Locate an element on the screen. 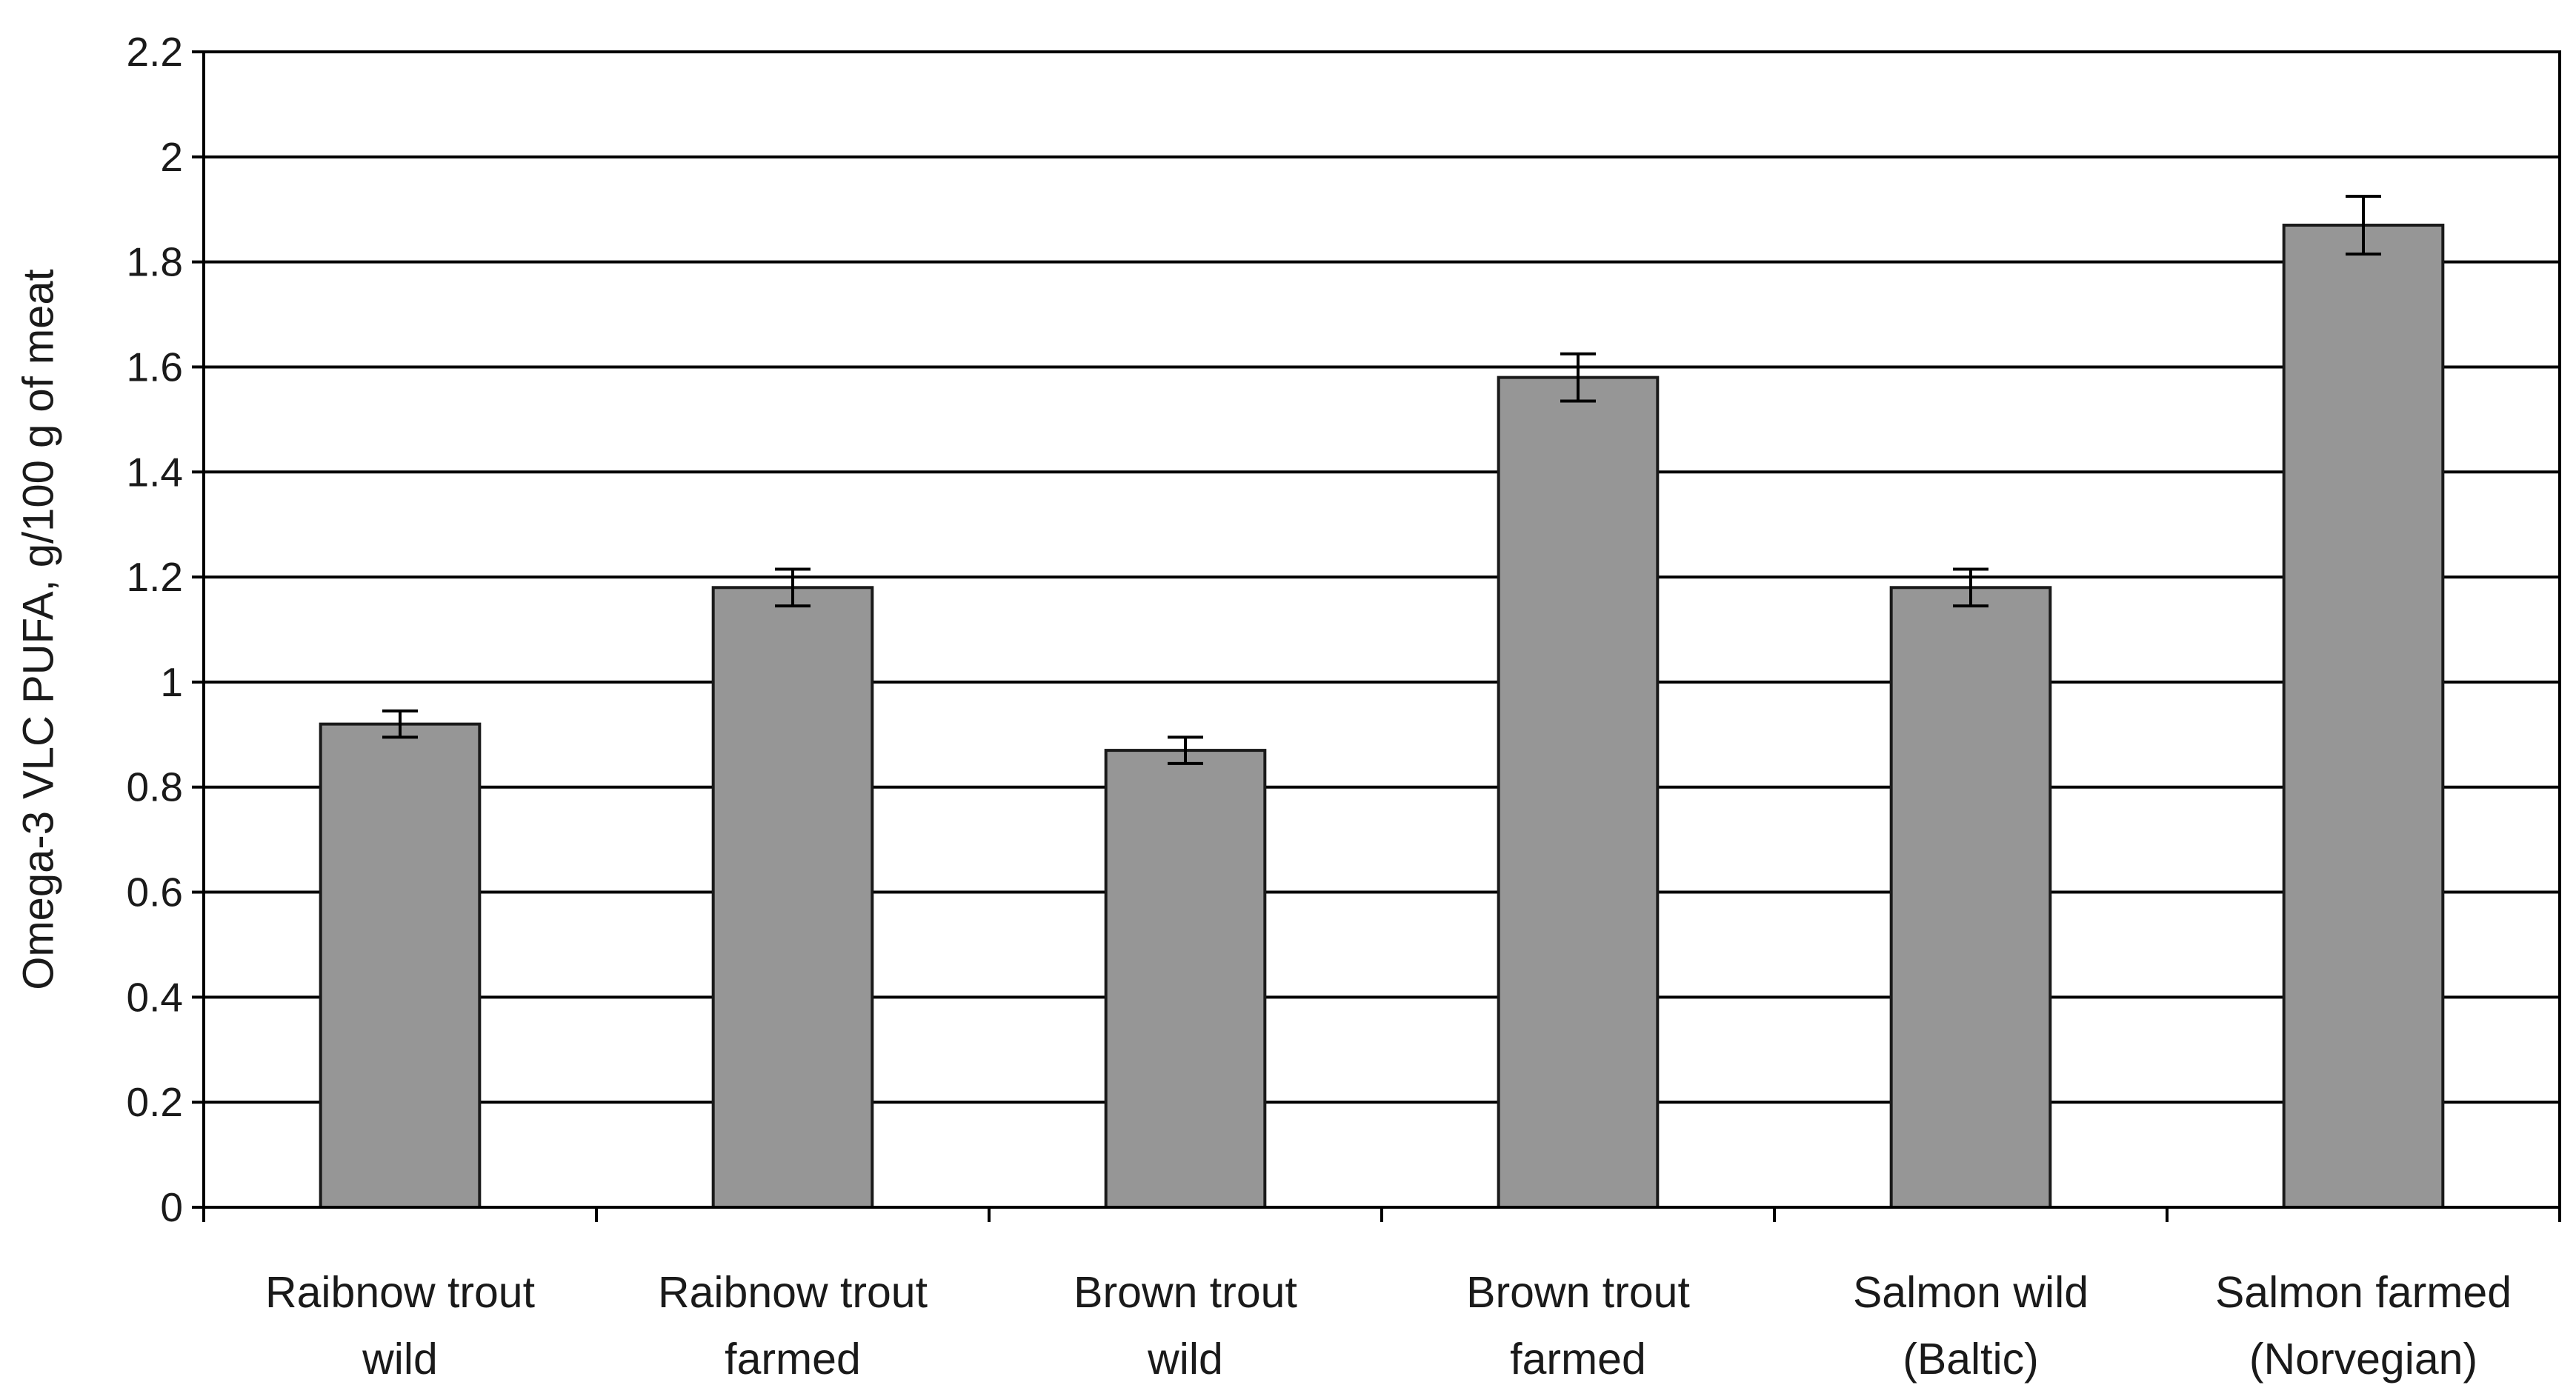  y-tick-label: 0.8 is located at coordinates (155, 787).